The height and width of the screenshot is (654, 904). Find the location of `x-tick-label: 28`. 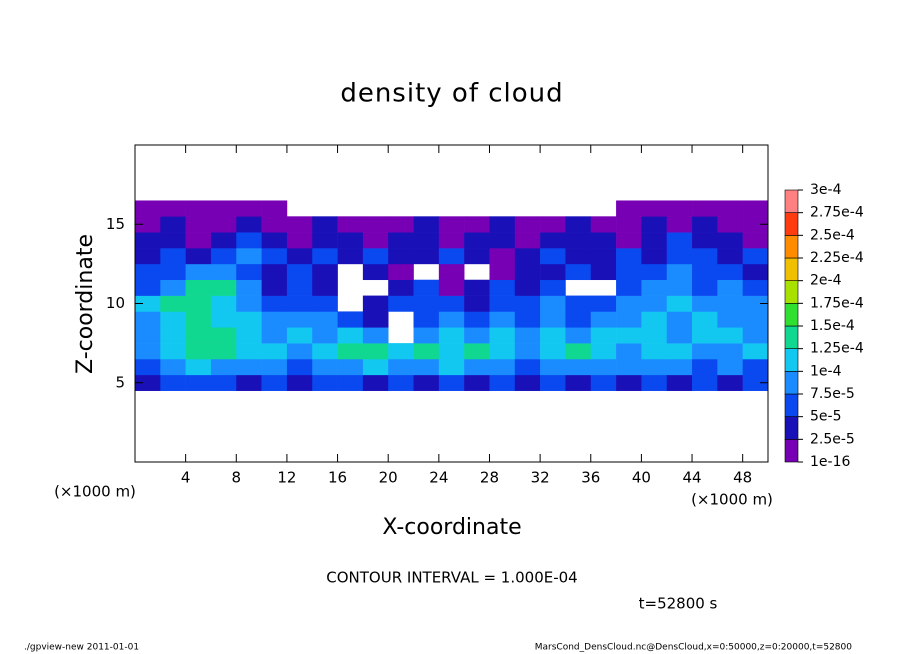

x-tick-label: 28 is located at coordinates (489, 478).